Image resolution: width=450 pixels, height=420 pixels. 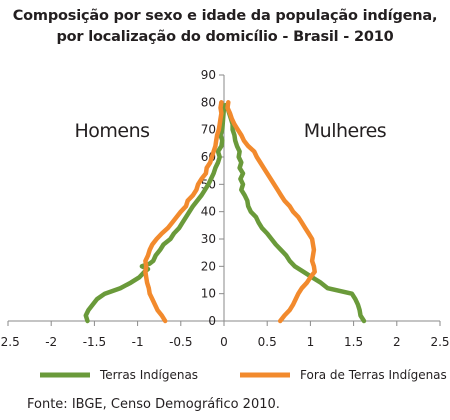 I want to click on x-tick-label: 2.5, so click(x=439, y=342).